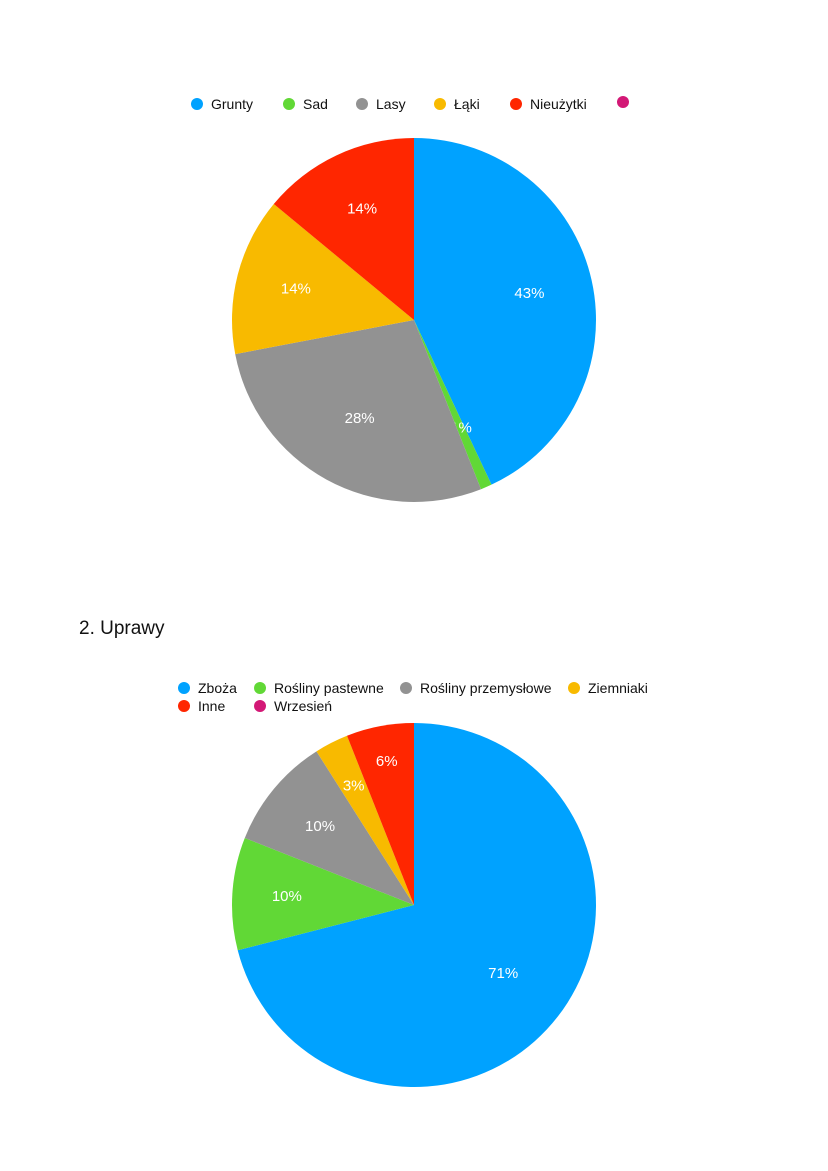 This screenshot has height=1171, width=828. I want to click on slice-data-label: 71%, so click(503, 973).